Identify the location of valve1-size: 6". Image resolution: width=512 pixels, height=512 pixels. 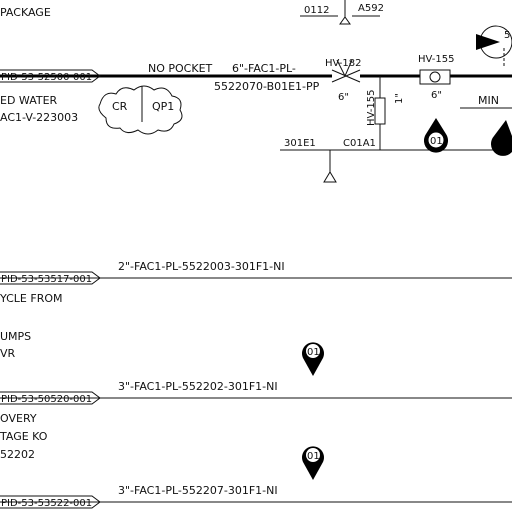
(343, 97).